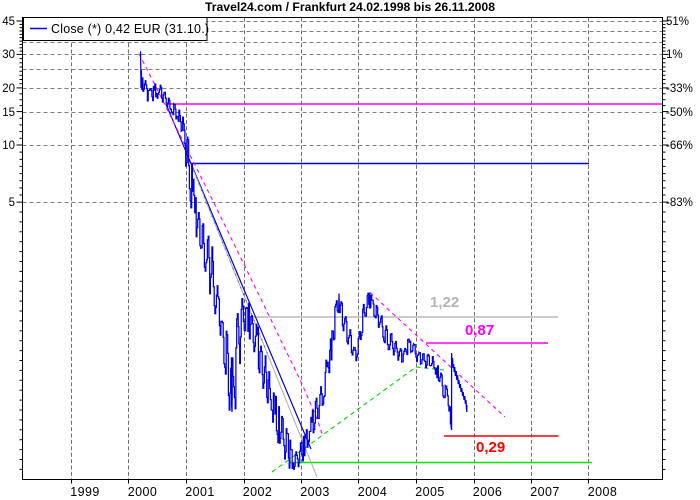 The height and width of the screenshot is (500, 700). What do you see at coordinates (679, 89) in the screenshot?
I see `svg-text: -33%` at bounding box center [679, 89].